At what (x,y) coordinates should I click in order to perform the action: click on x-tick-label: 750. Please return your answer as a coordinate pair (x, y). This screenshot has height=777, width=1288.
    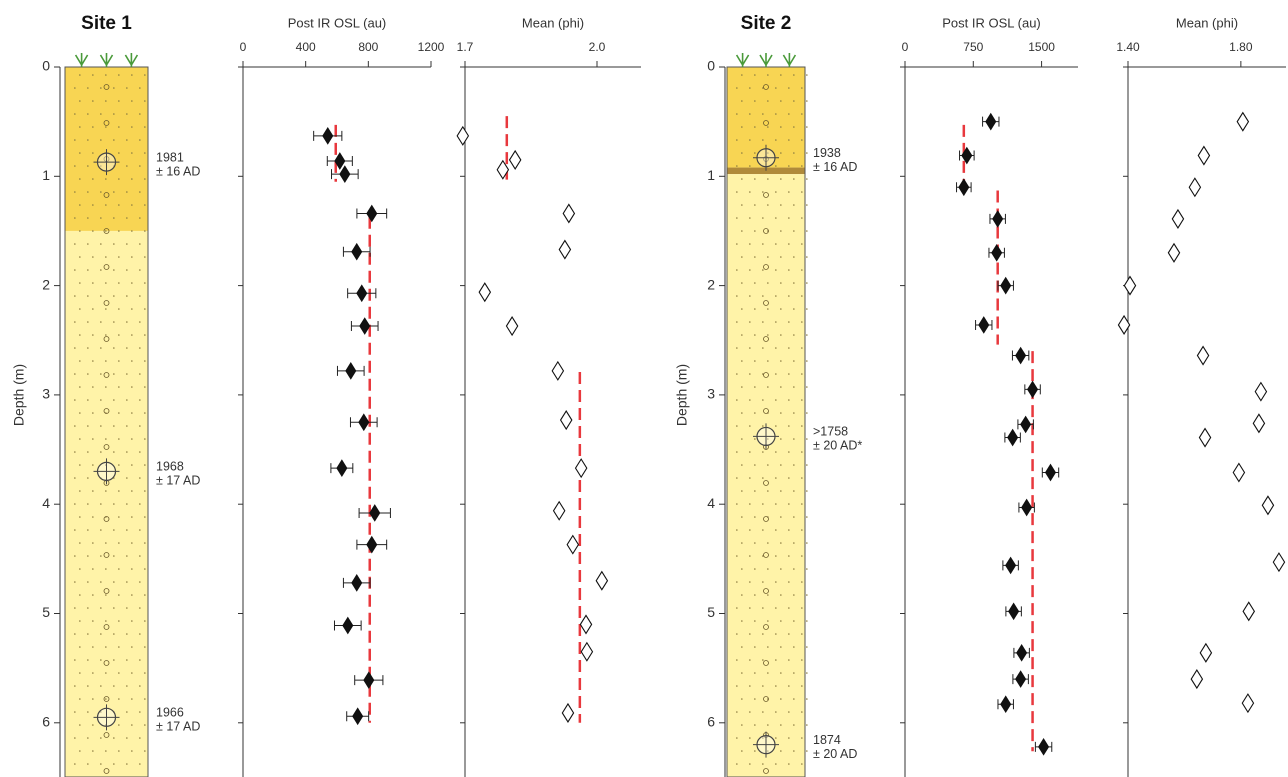
    Looking at the image, I should click on (973, 47).